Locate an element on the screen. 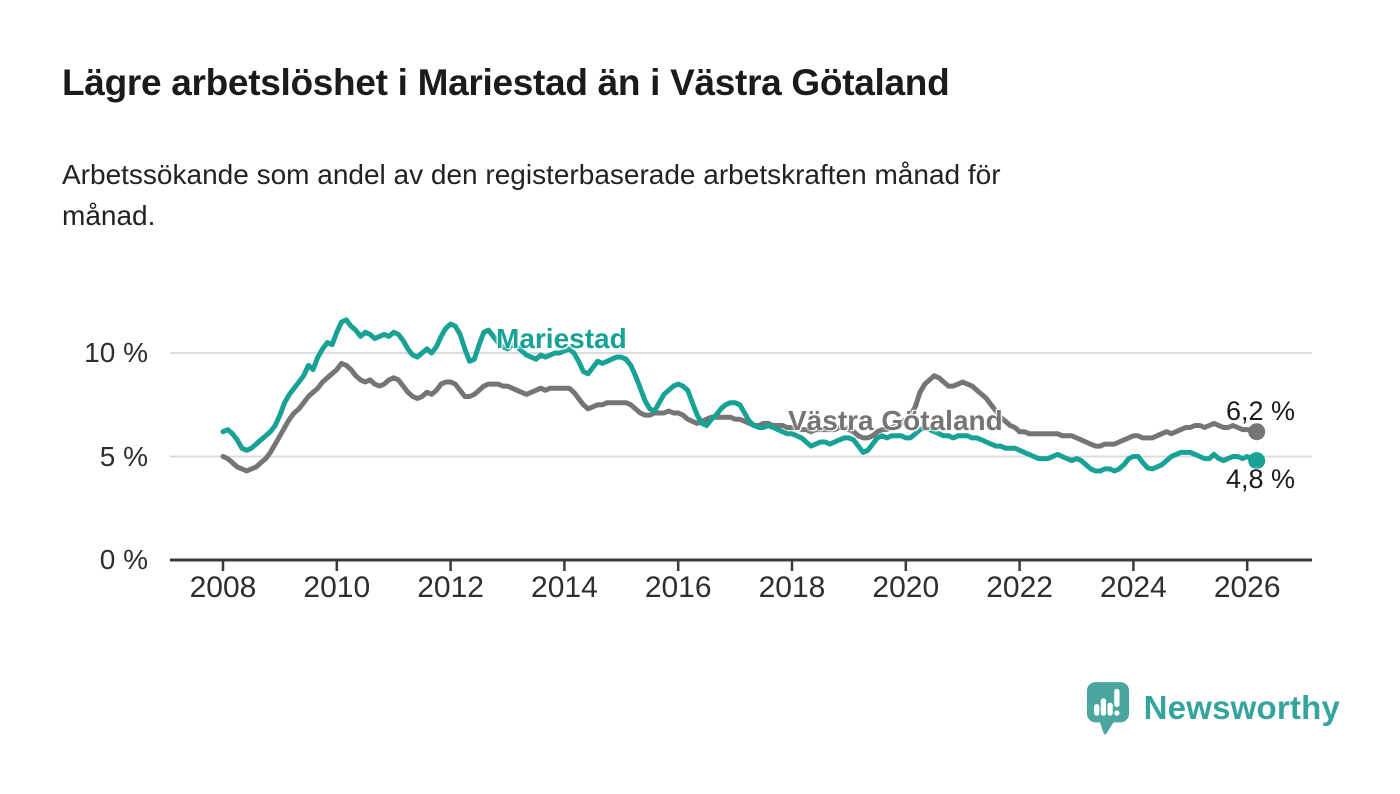 The image size is (1400, 794). end-value-vastra-gotaland: 6,2 % is located at coordinates (1261, 411).